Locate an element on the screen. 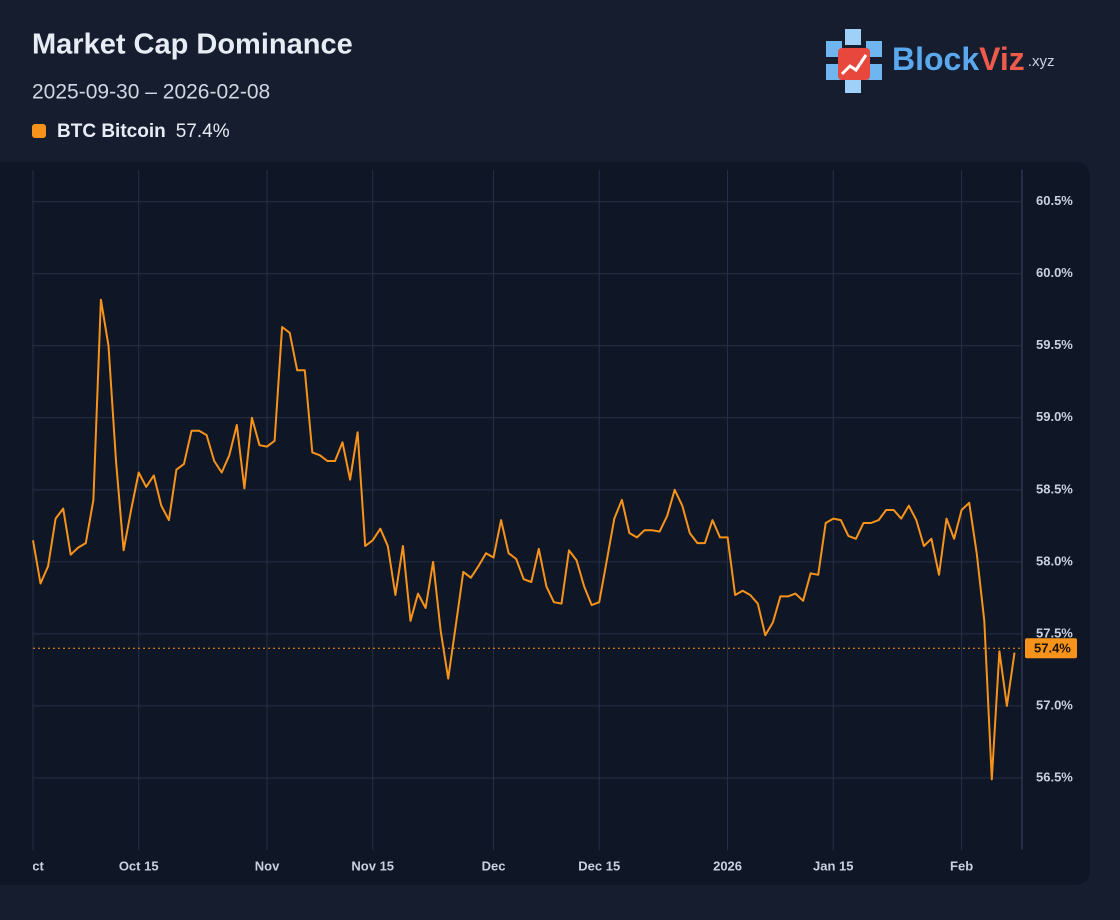 The width and height of the screenshot is (1120, 920). y-tick-label: 58.5% is located at coordinates (1054, 488).